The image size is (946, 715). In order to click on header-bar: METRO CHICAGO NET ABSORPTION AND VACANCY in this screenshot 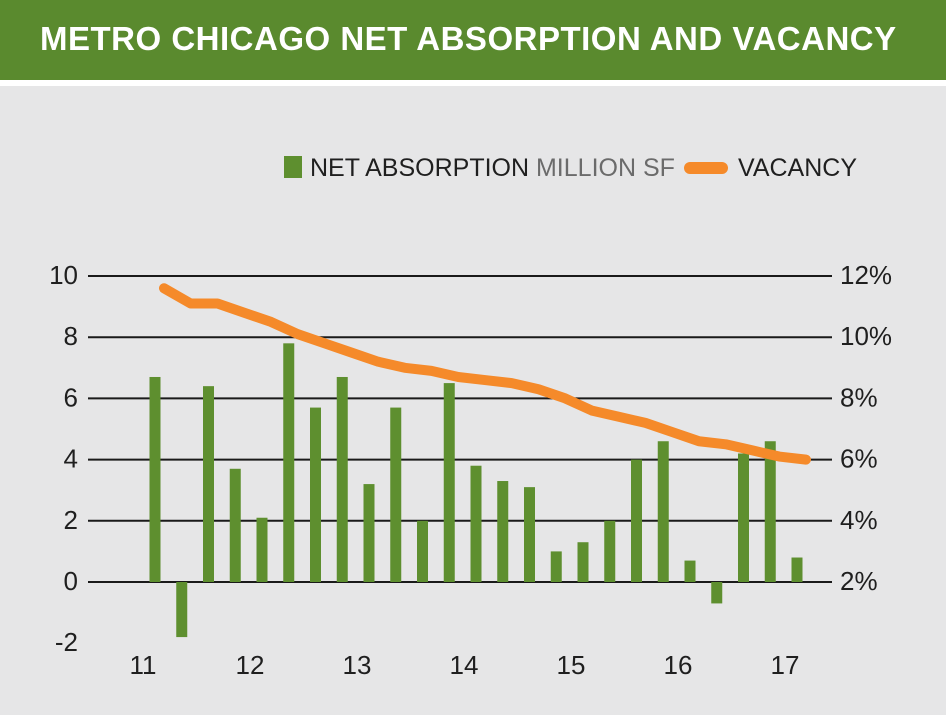, I will do `click(473, 40)`.